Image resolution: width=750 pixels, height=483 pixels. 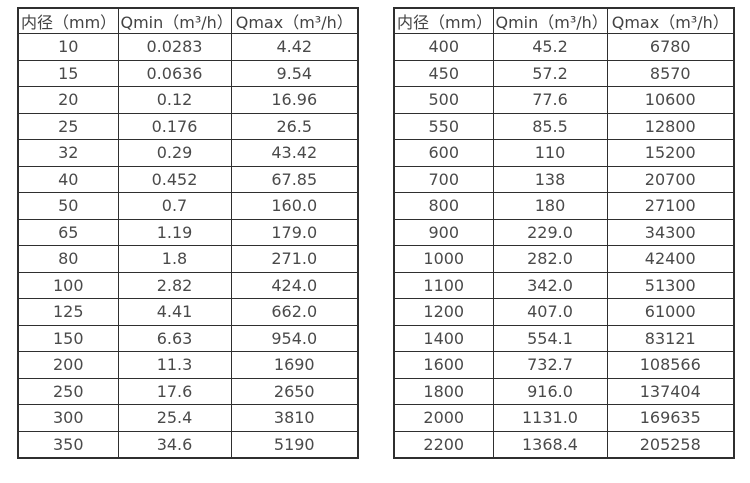 I want to click on table-cell: 11.3, so click(x=174, y=365).